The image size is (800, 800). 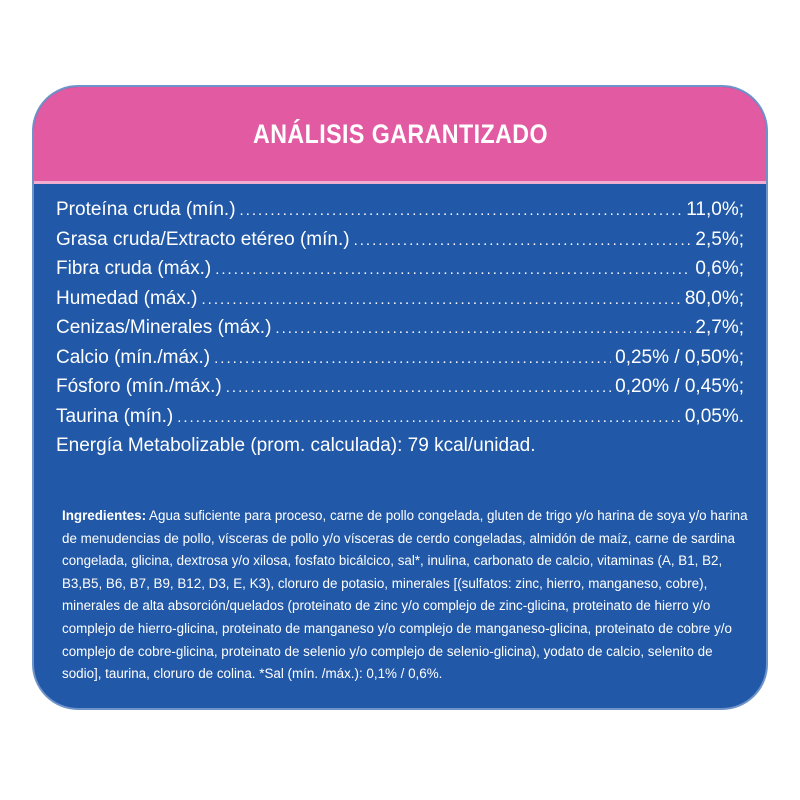 What do you see at coordinates (104, 515) in the screenshot?
I see `ingredients-label: Ingredientes:` at bounding box center [104, 515].